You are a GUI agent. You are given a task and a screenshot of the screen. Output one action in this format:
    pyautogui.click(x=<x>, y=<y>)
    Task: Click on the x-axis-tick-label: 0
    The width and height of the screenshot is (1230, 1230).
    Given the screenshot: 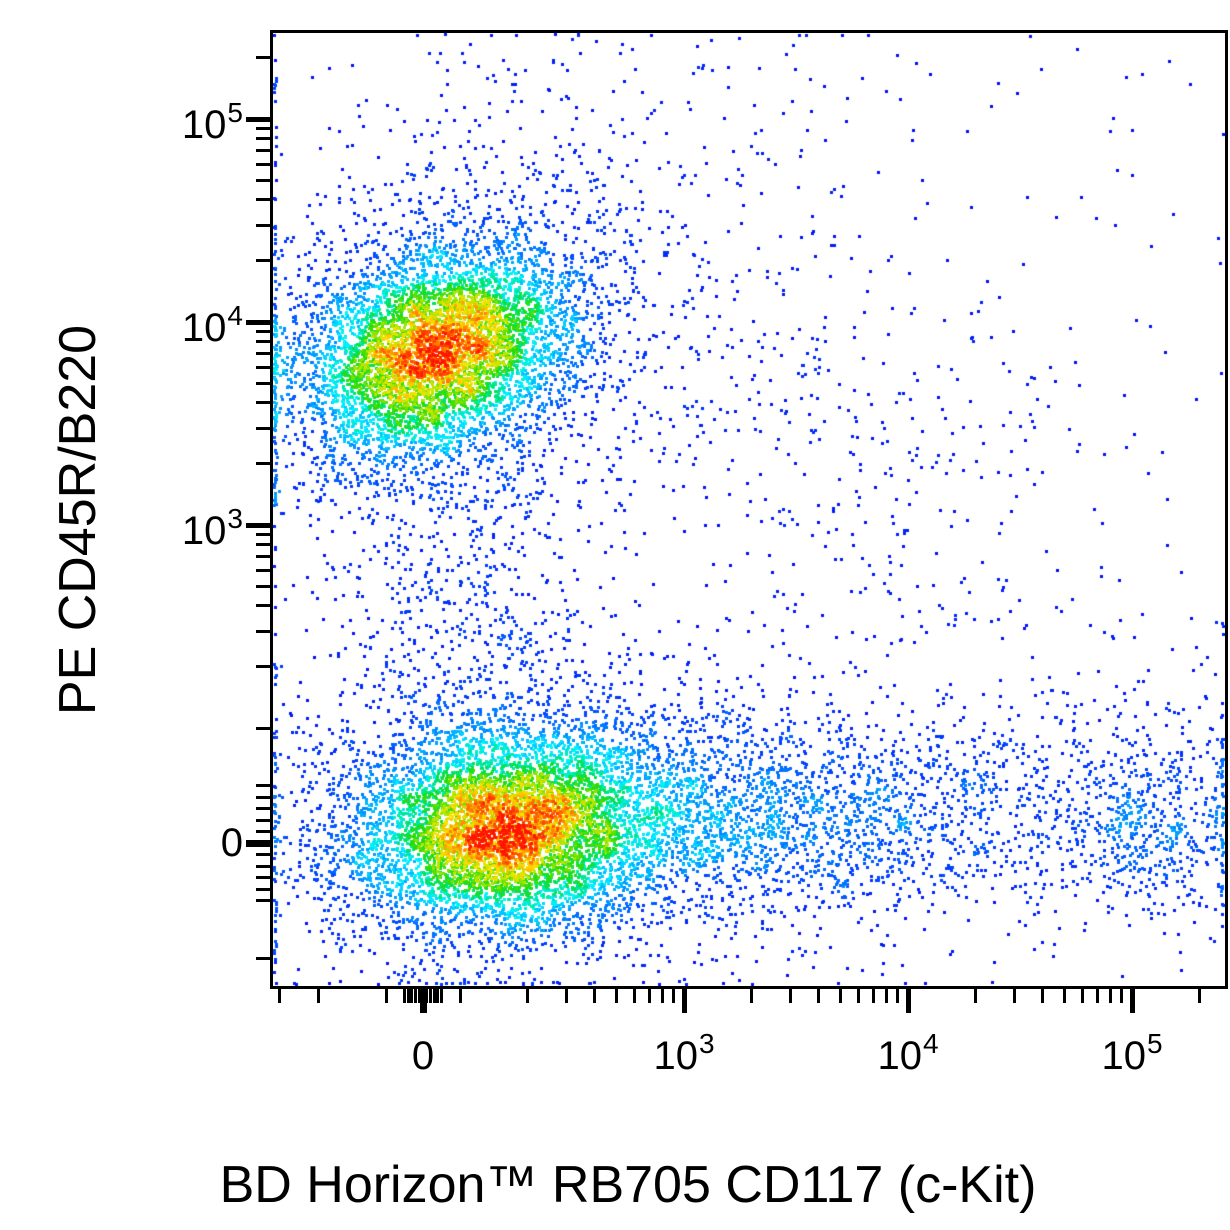 What is the action you would take?
    pyautogui.click(x=423, y=1056)
    